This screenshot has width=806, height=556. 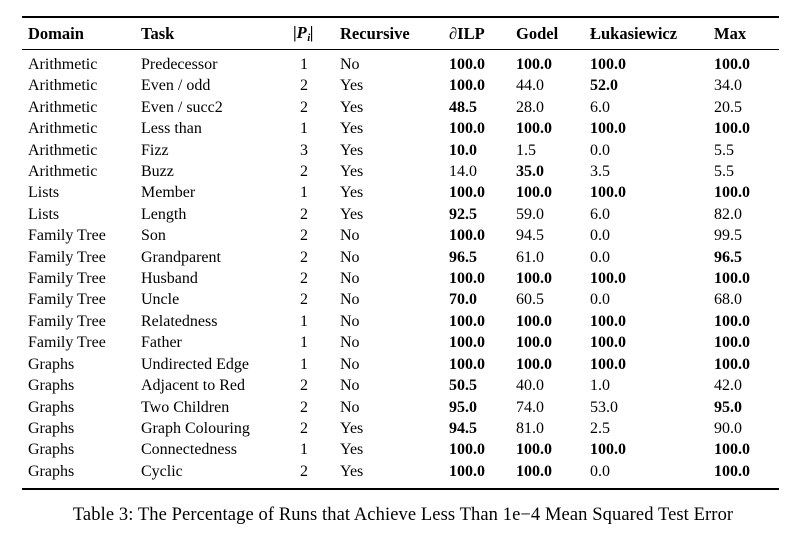 I want to click on cell-task: Adjacent to Red, so click(x=193, y=386).